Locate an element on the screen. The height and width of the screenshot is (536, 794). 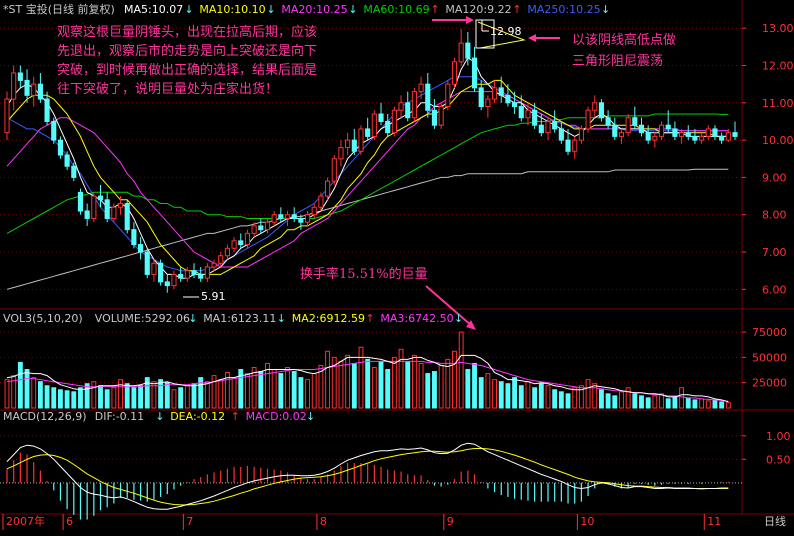
arrow-to-triangle-head is located at coordinates (532, 38).